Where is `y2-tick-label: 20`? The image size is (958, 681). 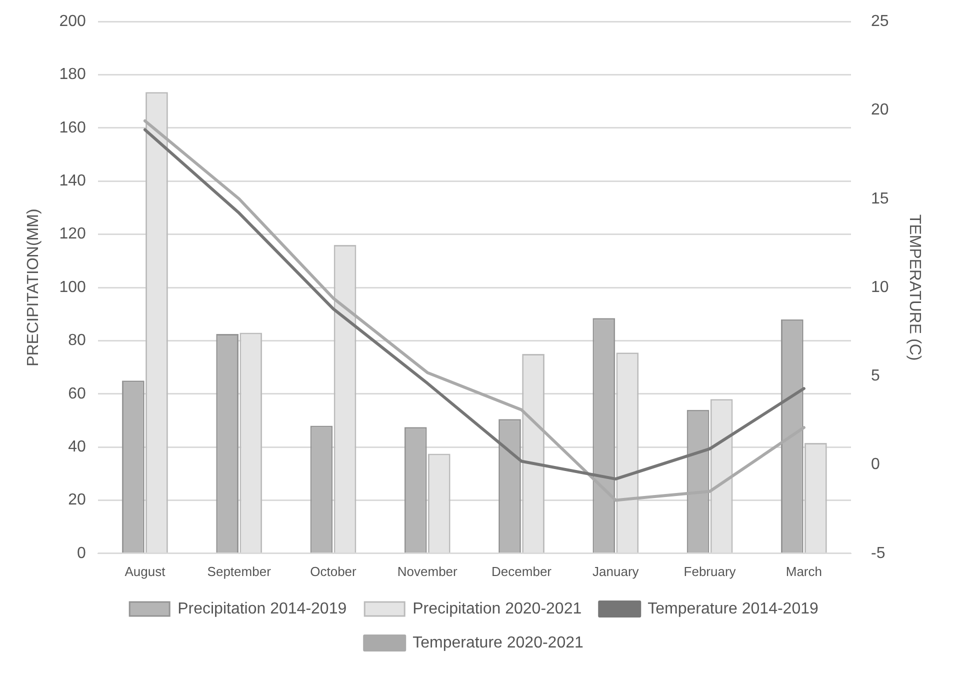
y2-tick-label: 20 is located at coordinates (880, 110).